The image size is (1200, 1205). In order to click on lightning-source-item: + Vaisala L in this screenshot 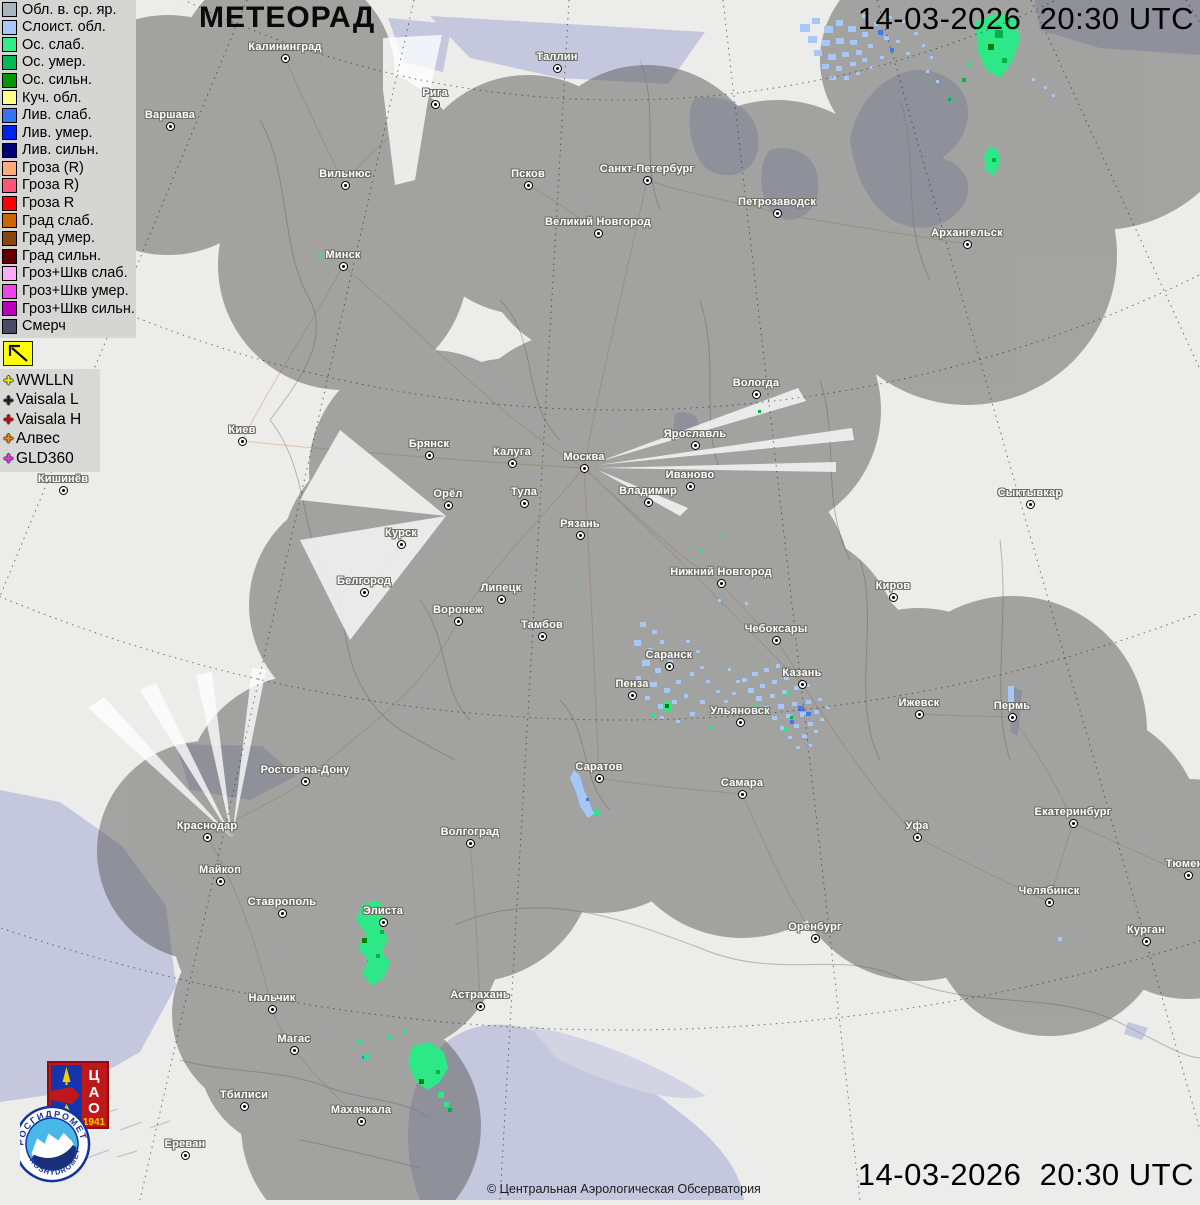, I will do `click(50, 399)`.